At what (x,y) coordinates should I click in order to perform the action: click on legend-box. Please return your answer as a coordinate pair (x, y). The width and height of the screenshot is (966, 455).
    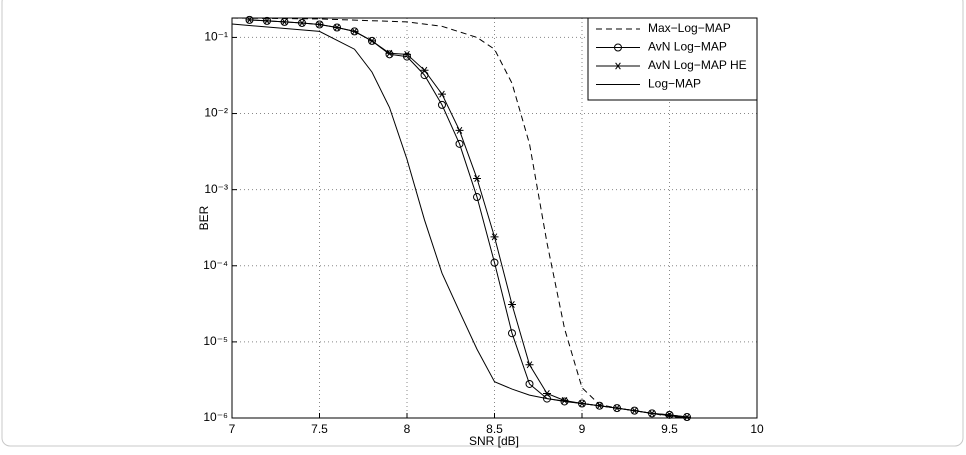
    Looking at the image, I should click on (672, 59).